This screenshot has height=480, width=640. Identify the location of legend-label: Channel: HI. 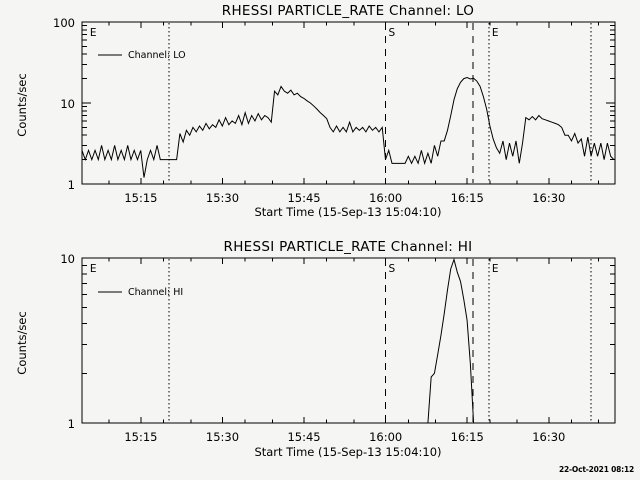
(155, 292).